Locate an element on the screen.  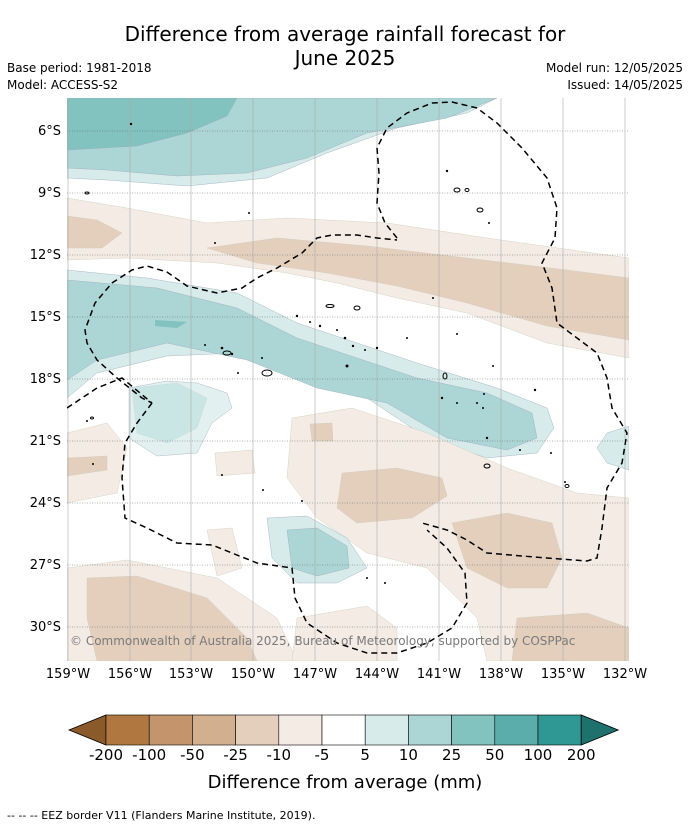
colorbar-tick-label: -100 is located at coordinates (149, 755).